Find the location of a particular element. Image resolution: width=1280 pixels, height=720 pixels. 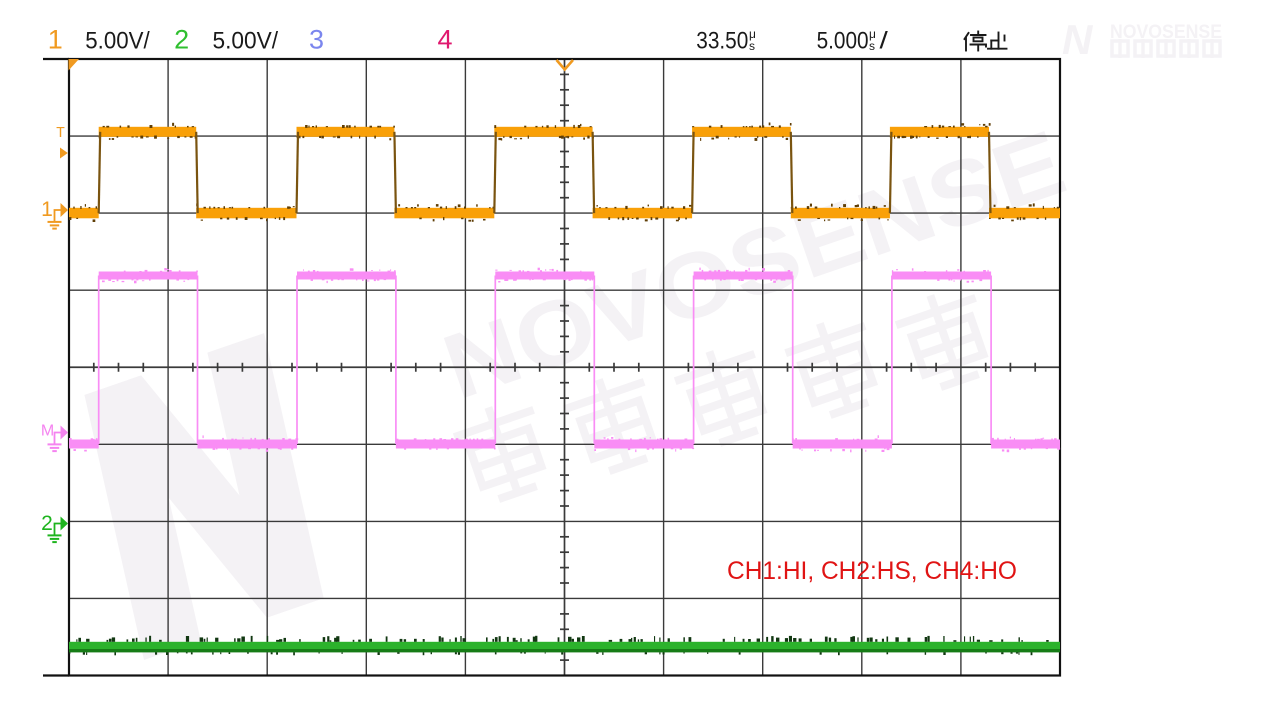

svg-text: T is located at coordinates (60, 133).